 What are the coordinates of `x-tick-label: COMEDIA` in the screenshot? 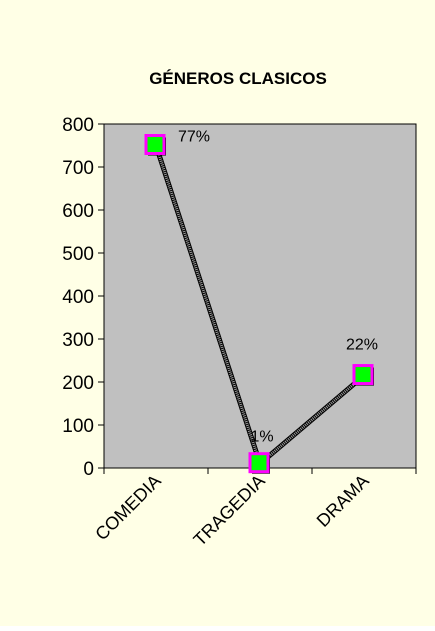 It's located at (128, 508).